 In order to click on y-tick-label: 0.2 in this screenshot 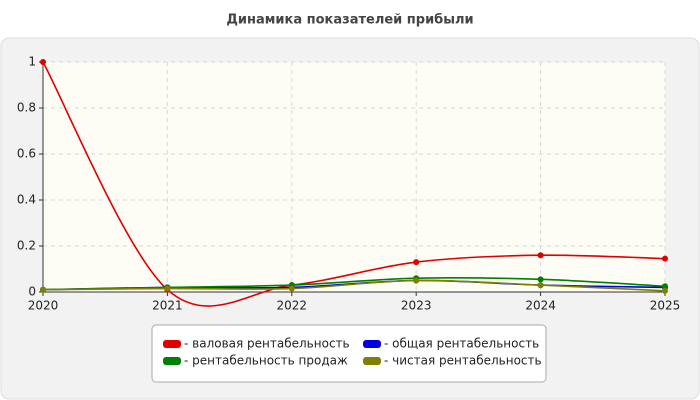, I will do `click(26, 246)`.